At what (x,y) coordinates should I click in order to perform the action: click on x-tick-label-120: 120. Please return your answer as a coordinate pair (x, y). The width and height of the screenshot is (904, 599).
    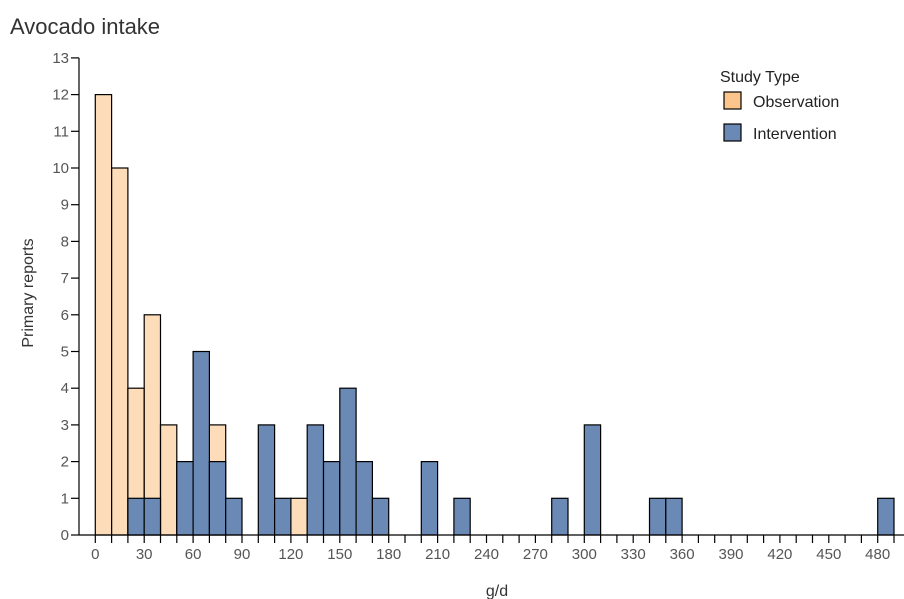
    Looking at the image, I should click on (290, 554).